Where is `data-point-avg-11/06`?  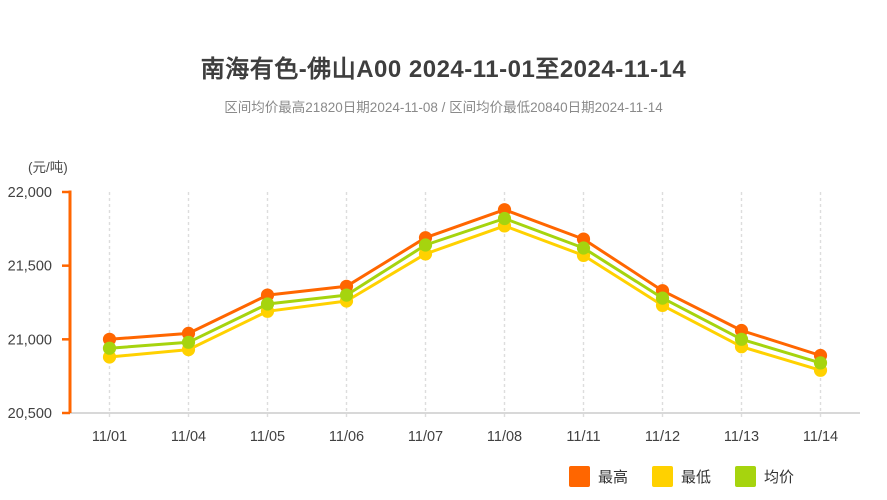
data-point-avg-11/06 is located at coordinates (346, 295).